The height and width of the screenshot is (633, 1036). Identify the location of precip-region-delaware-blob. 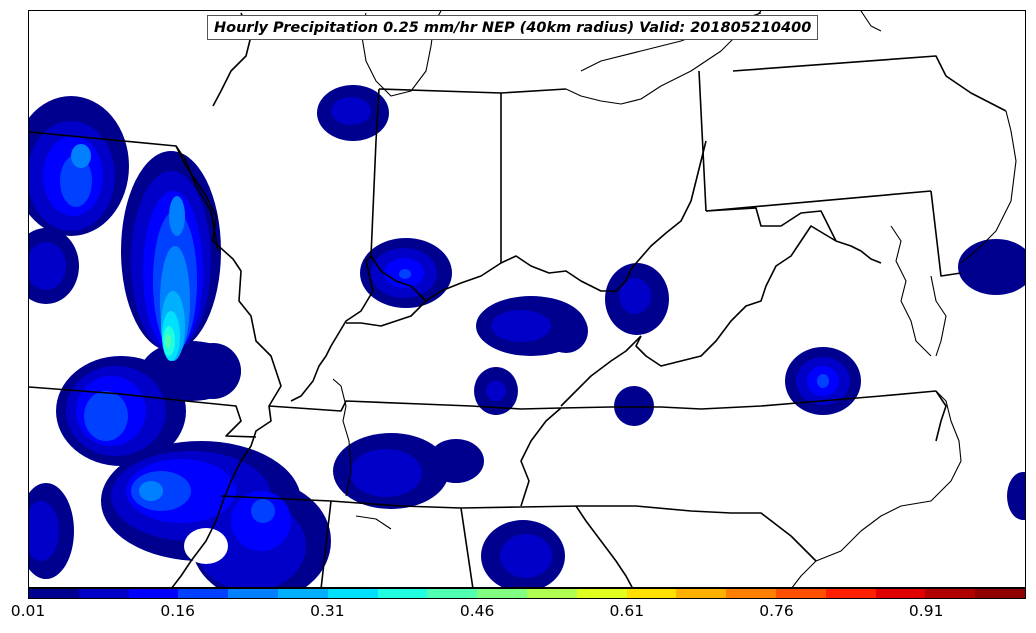
(991, 267).